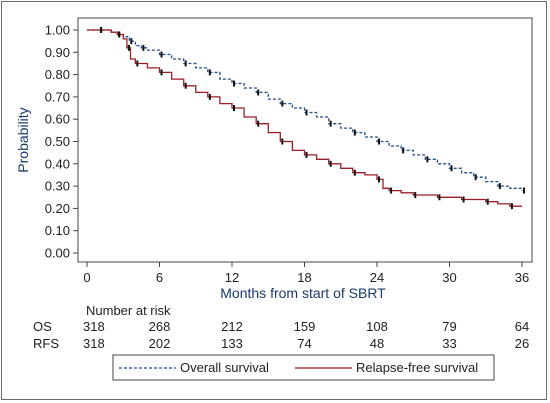 Image resolution: width=550 pixels, height=403 pixels. What do you see at coordinates (304, 343) in the screenshot?
I see `risk-value: 74` at bounding box center [304, 343].